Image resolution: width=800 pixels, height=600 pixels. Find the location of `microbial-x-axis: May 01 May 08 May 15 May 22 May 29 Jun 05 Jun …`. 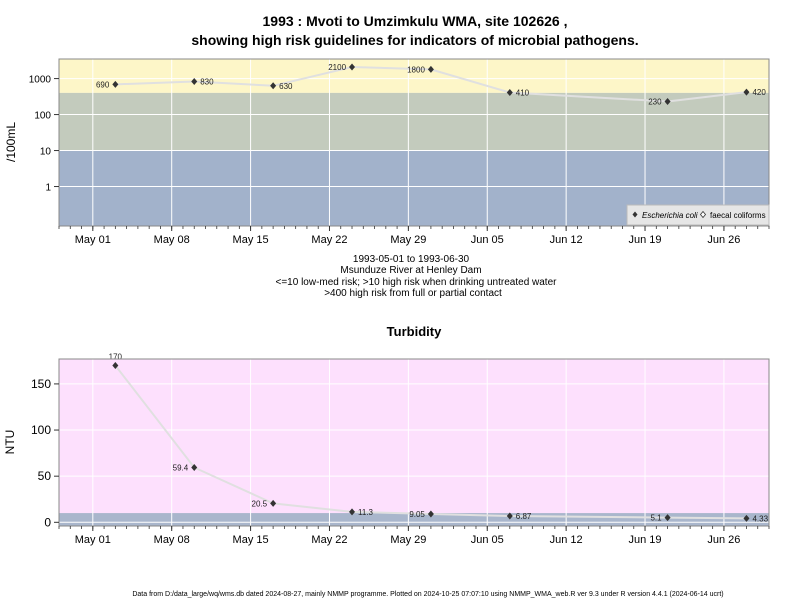

microbial-x-axis: May 01 May 08 May 15 May 22 May 29 Jun 05 Jun … is located at coordinates (414, 236).